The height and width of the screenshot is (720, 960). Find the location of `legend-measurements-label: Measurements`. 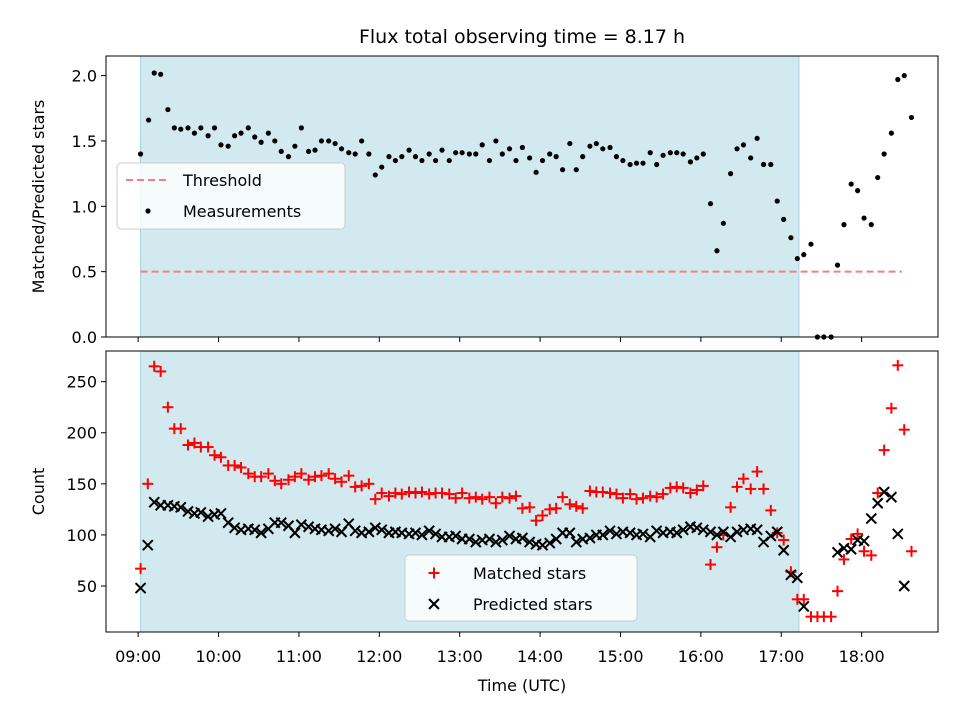

legend-measurements-label: Measurements is located at coordinates (242, 211).